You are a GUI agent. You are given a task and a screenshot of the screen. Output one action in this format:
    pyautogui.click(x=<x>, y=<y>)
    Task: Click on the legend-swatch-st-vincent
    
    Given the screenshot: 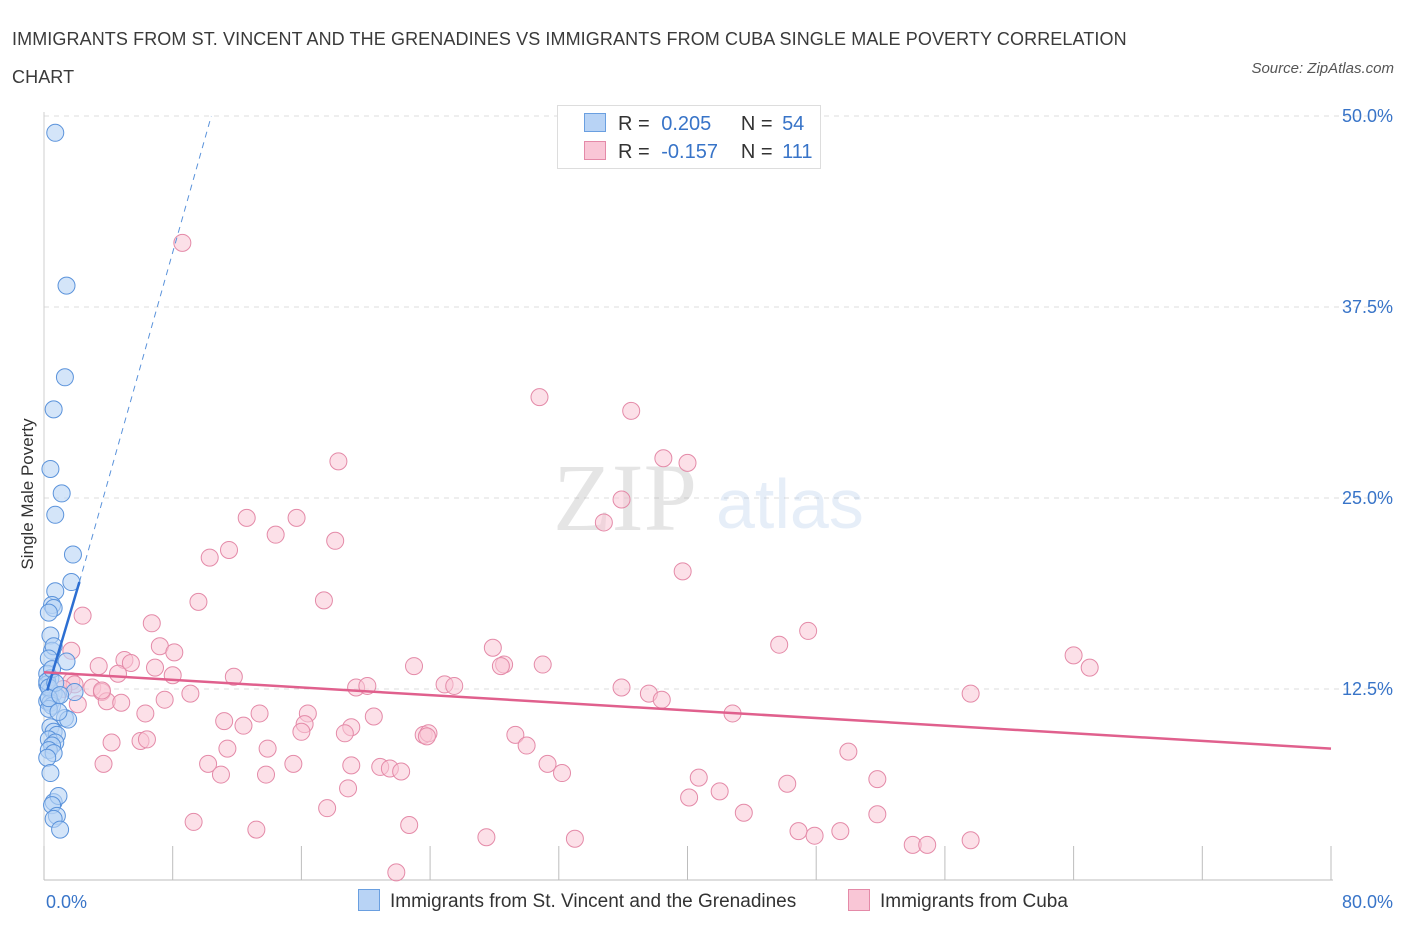 What is the action you would take?
    pyautogui.click(x=595, y=122)
    